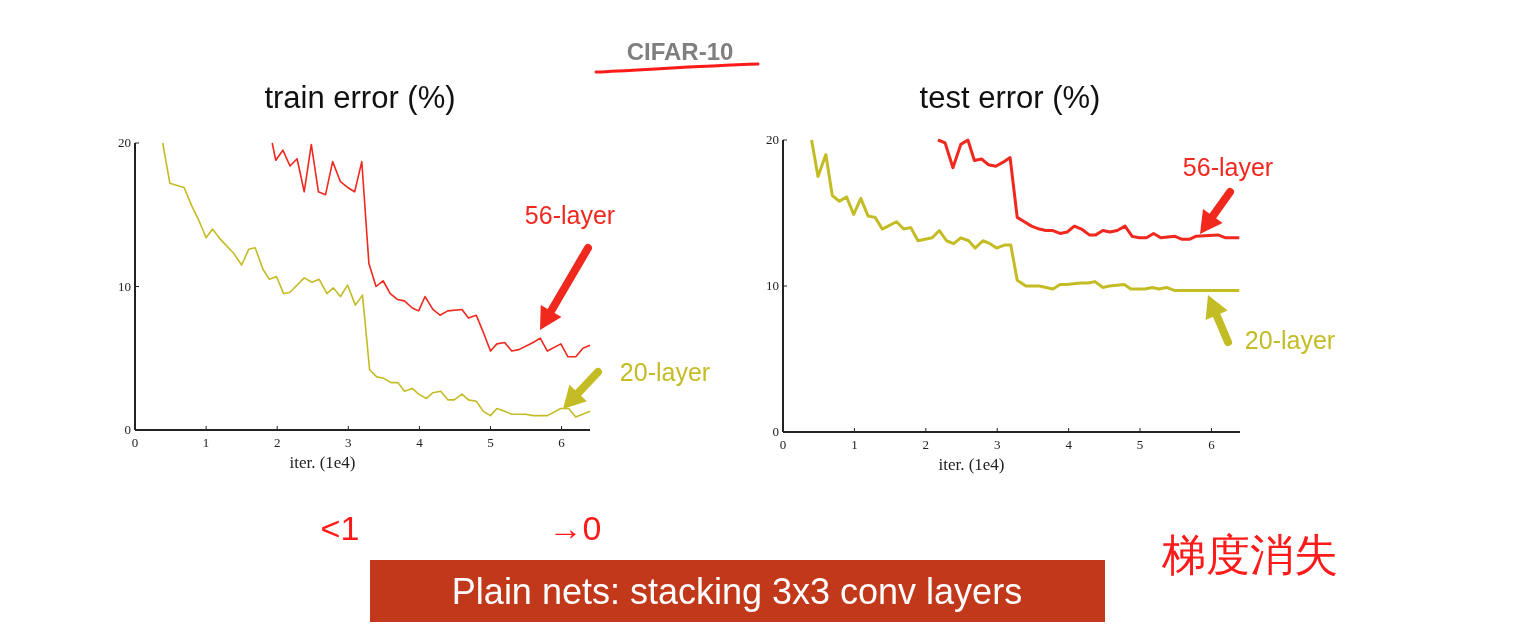 The height and width of the screenshot is (637, 1518). I want to click on text: Plain nets: stacking 3x3 conv layers, so click(737, 591).